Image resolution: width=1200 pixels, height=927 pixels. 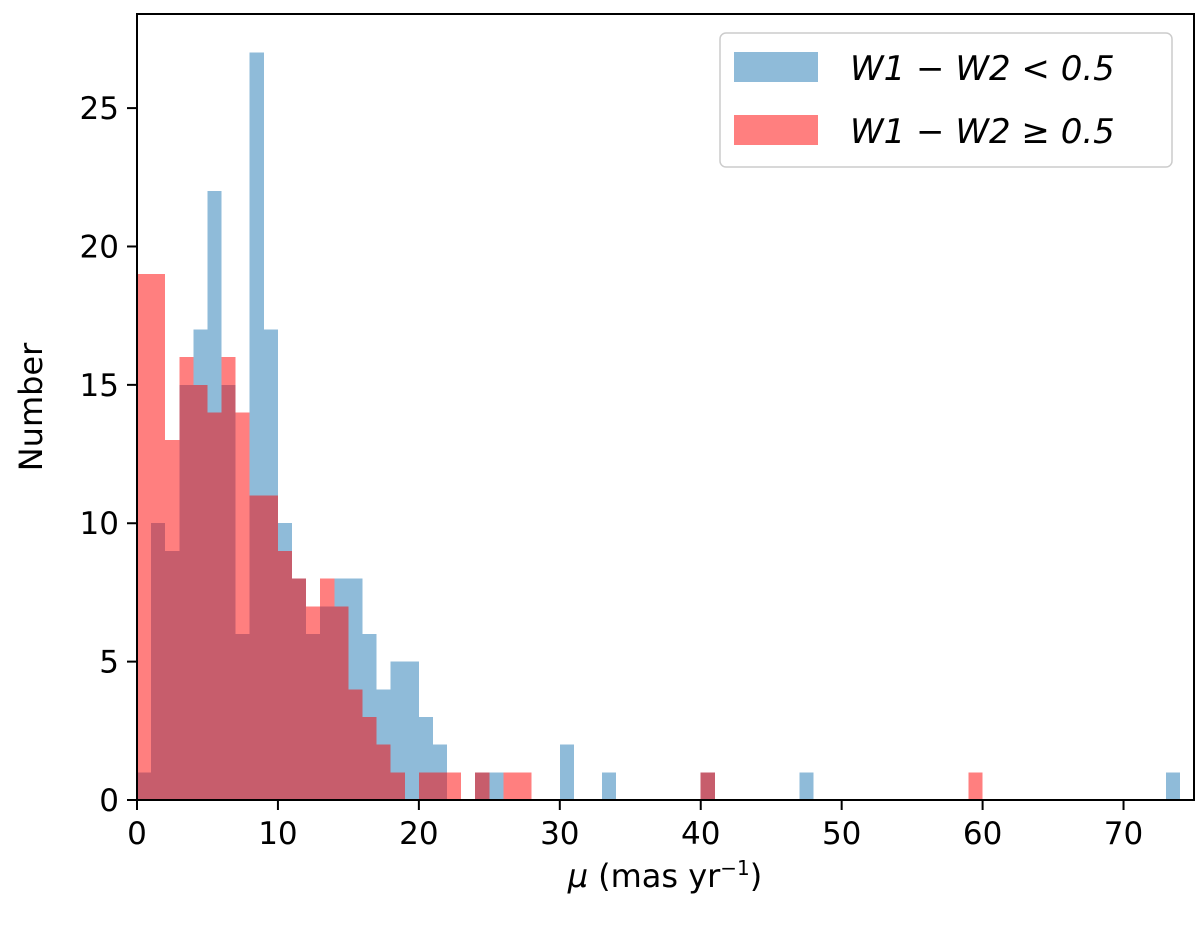 What do you see at coordinates (707, 786) in the screenshot?
I see `bar-series1-bin40` at bounding box center [707, 786].